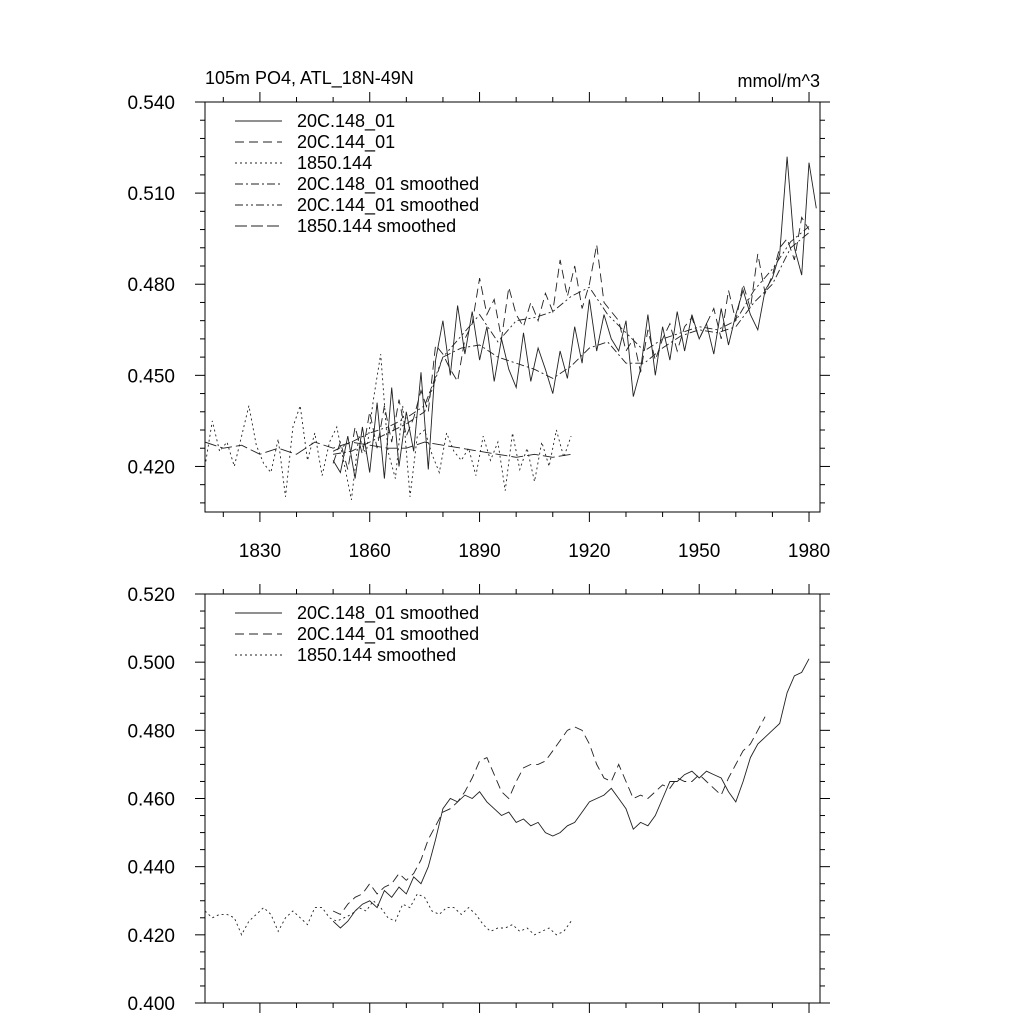 The width and height of the screenshot is (1024, 1024). I want to click on legend-label: 20C.148_01, so click(346, 121).